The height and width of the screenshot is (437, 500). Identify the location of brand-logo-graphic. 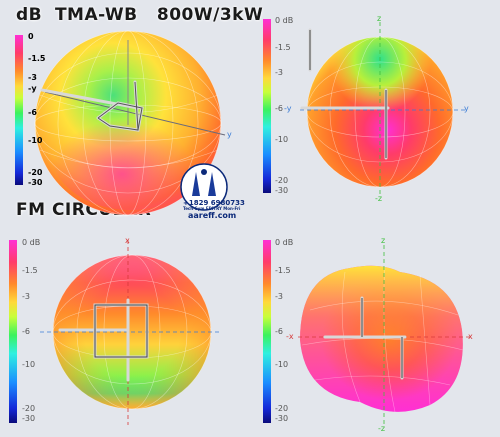
(204, 187).